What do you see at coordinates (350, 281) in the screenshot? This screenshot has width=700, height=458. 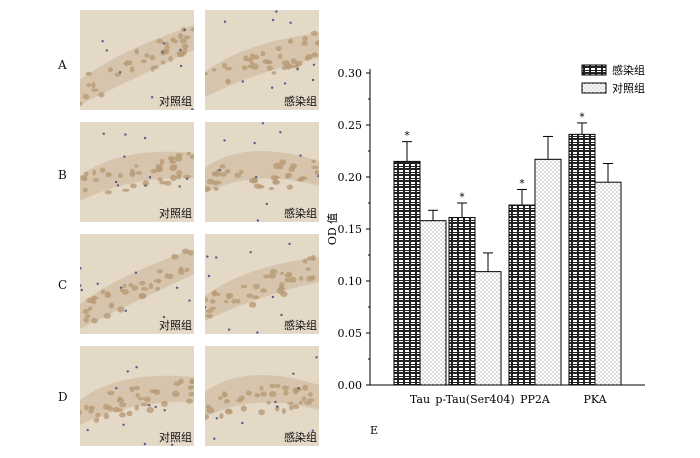 I see `y-tick-label: 0.10` at bounding box center [350, 281].